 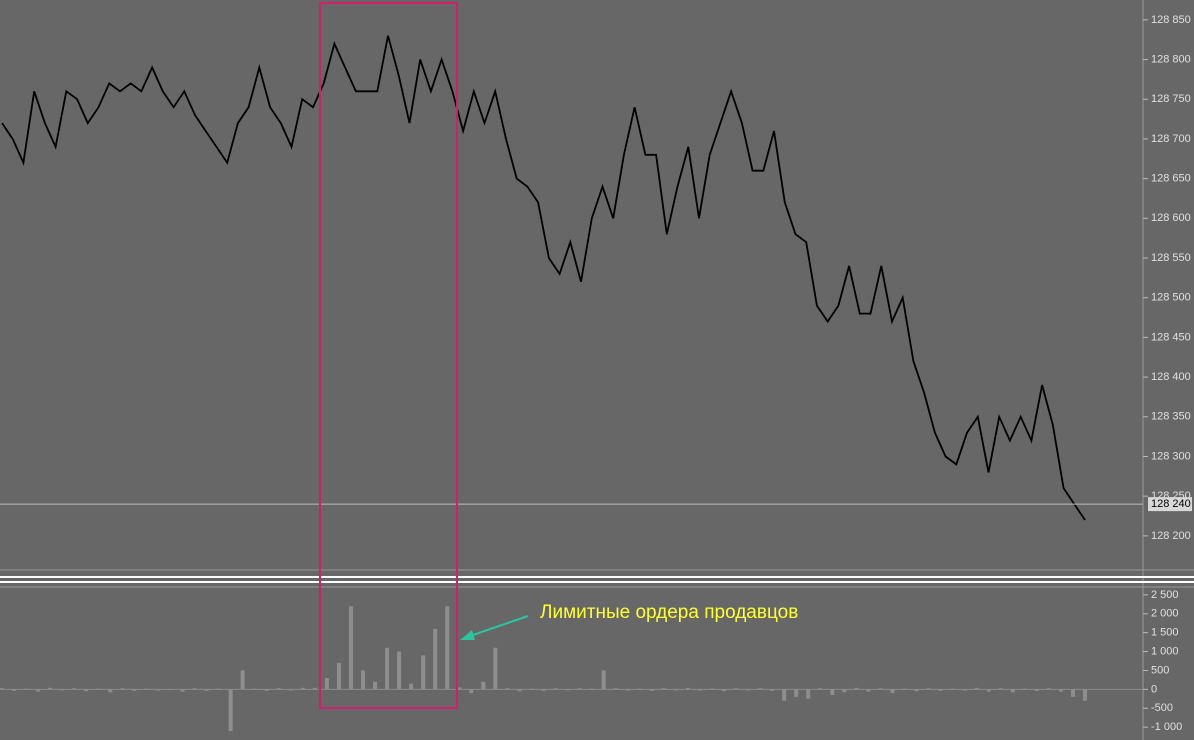 I want to click on annotation-arrow, so click(x=499, y=626).